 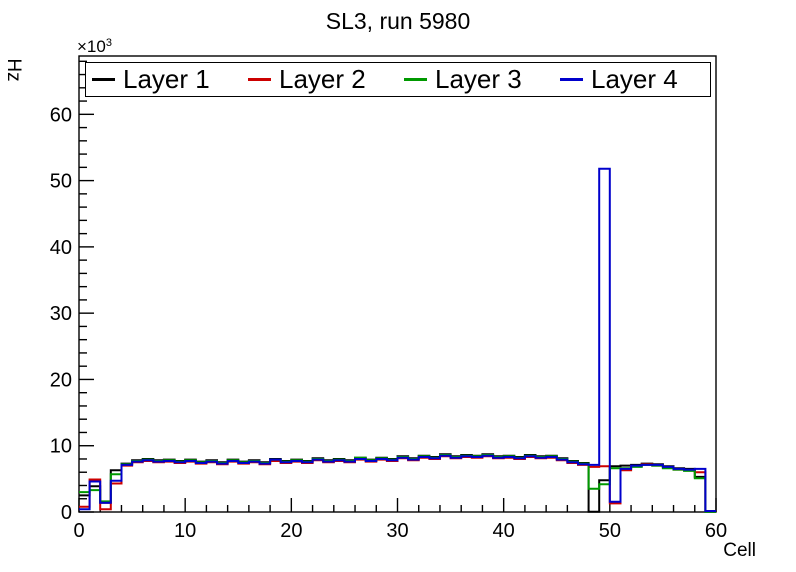 I want to click on y-tick-label-30: 30, so click(x=61, y=314).